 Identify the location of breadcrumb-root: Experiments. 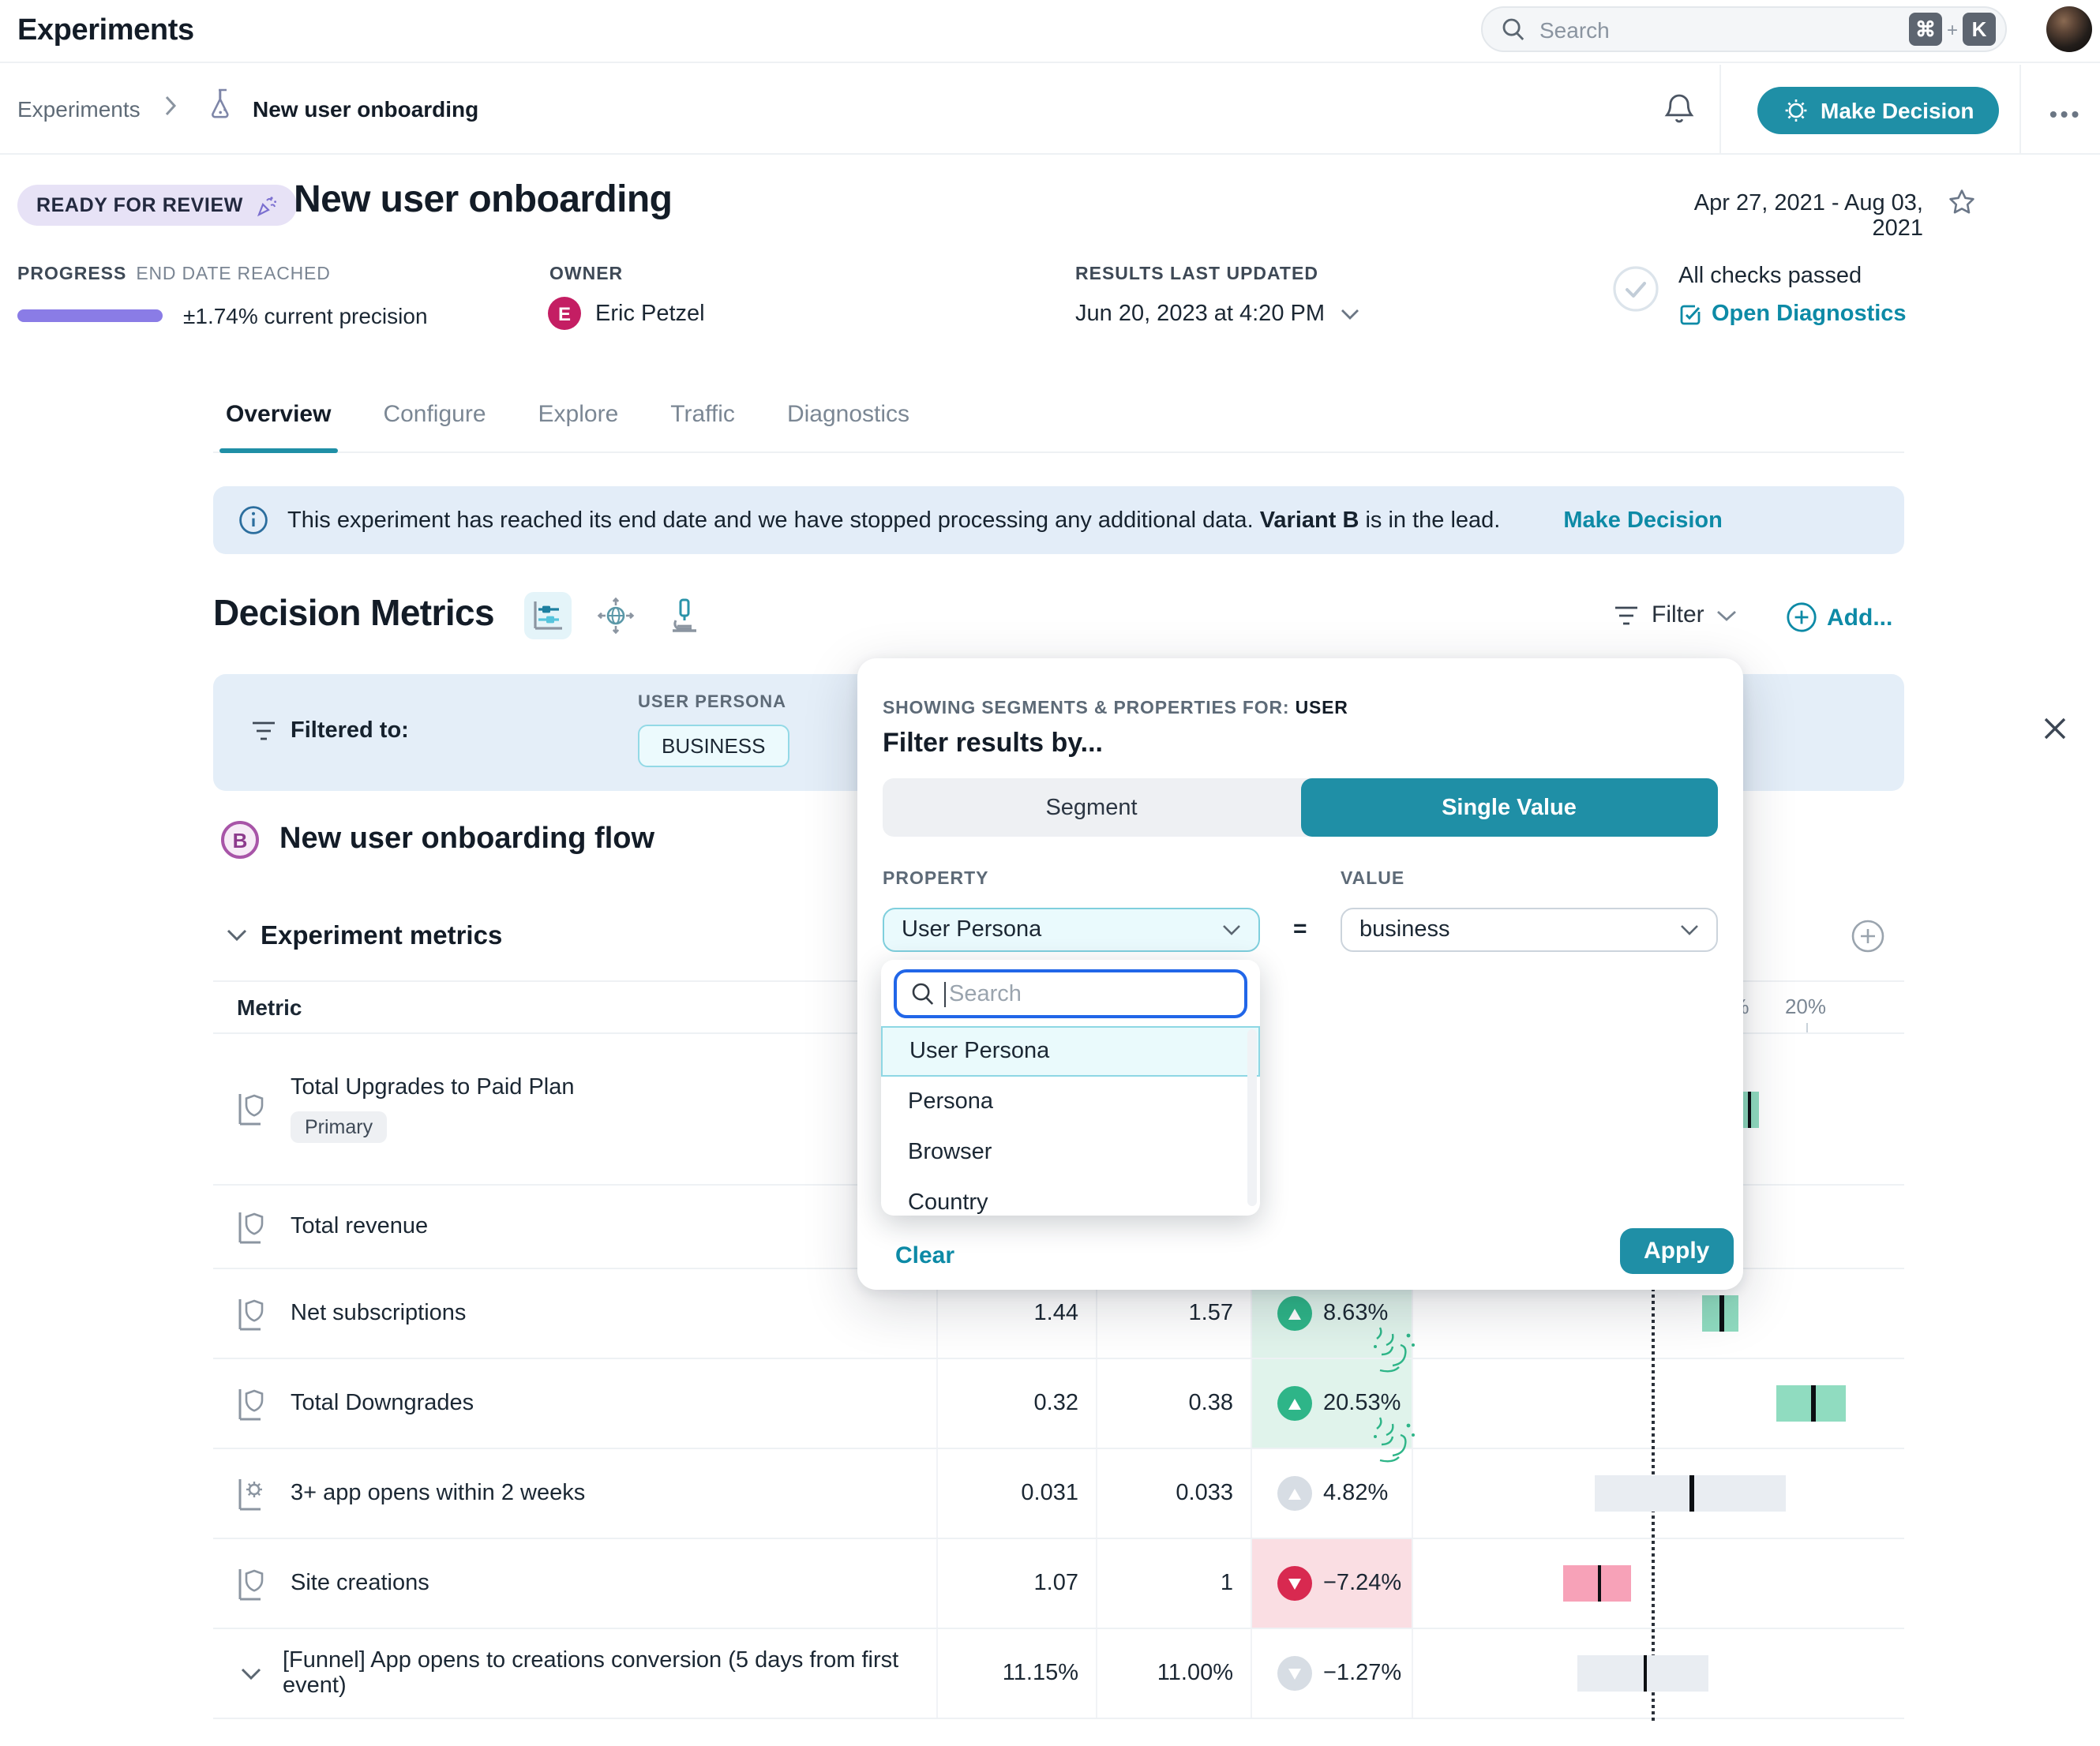
(79, 109).